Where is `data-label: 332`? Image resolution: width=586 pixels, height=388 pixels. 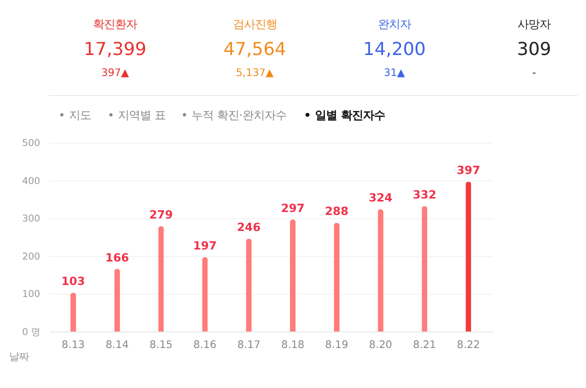
data-label: 332 is located at coordinates (424, 195).